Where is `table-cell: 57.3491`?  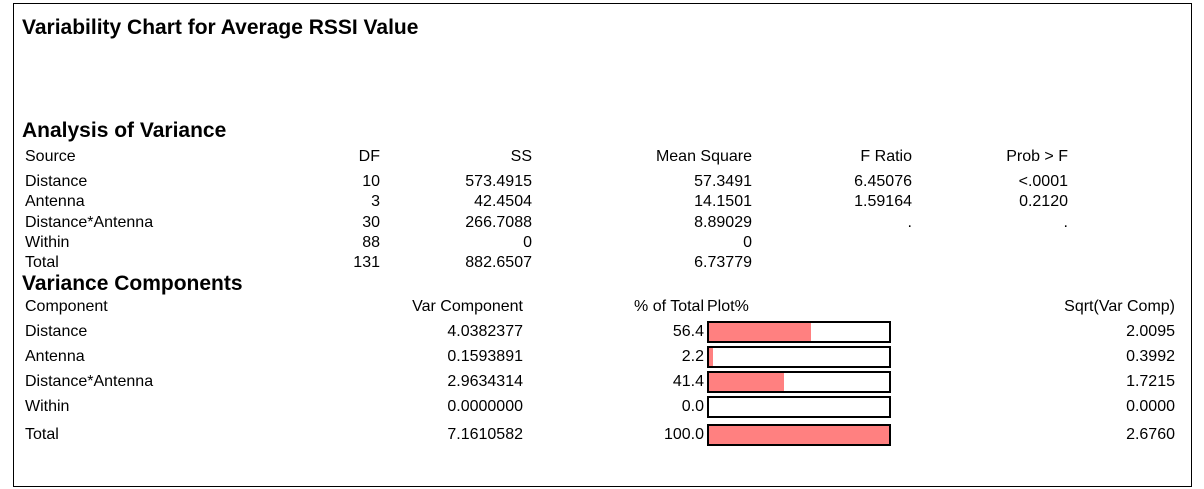 table-cell: 57.3491 is located at coordinates (723, 181).